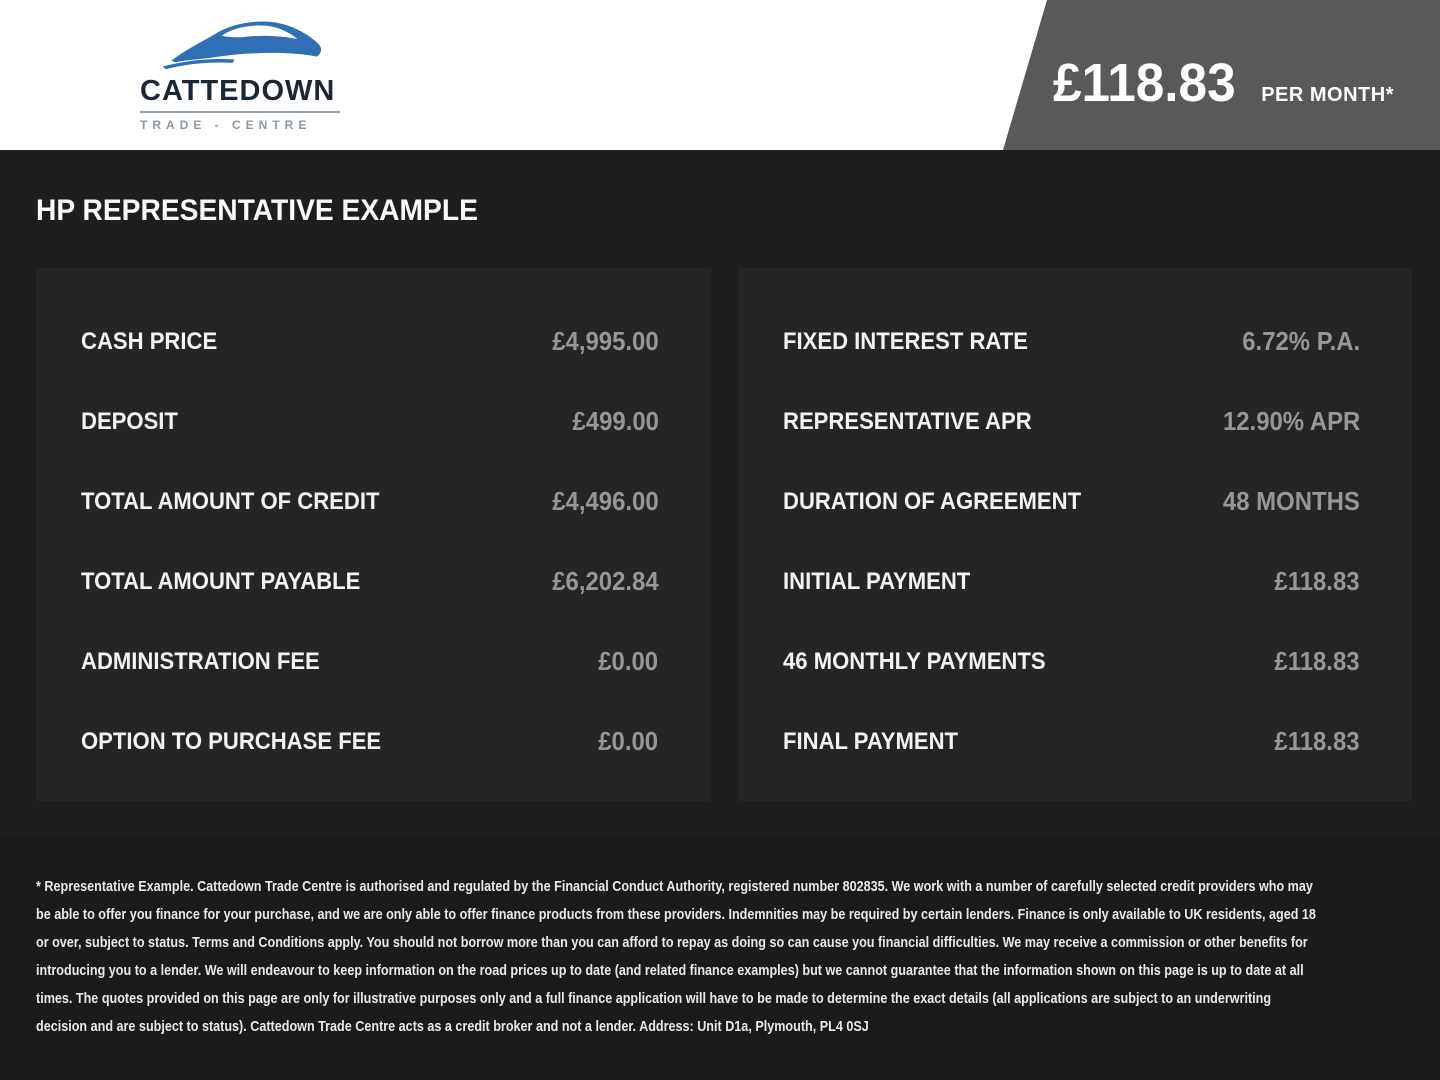 The height and width of the screenshot is (1080, 1440). Describe the element at coordinates (1291, 421) in the screenshot. I see `row-value: 12.90% APR` at that location.